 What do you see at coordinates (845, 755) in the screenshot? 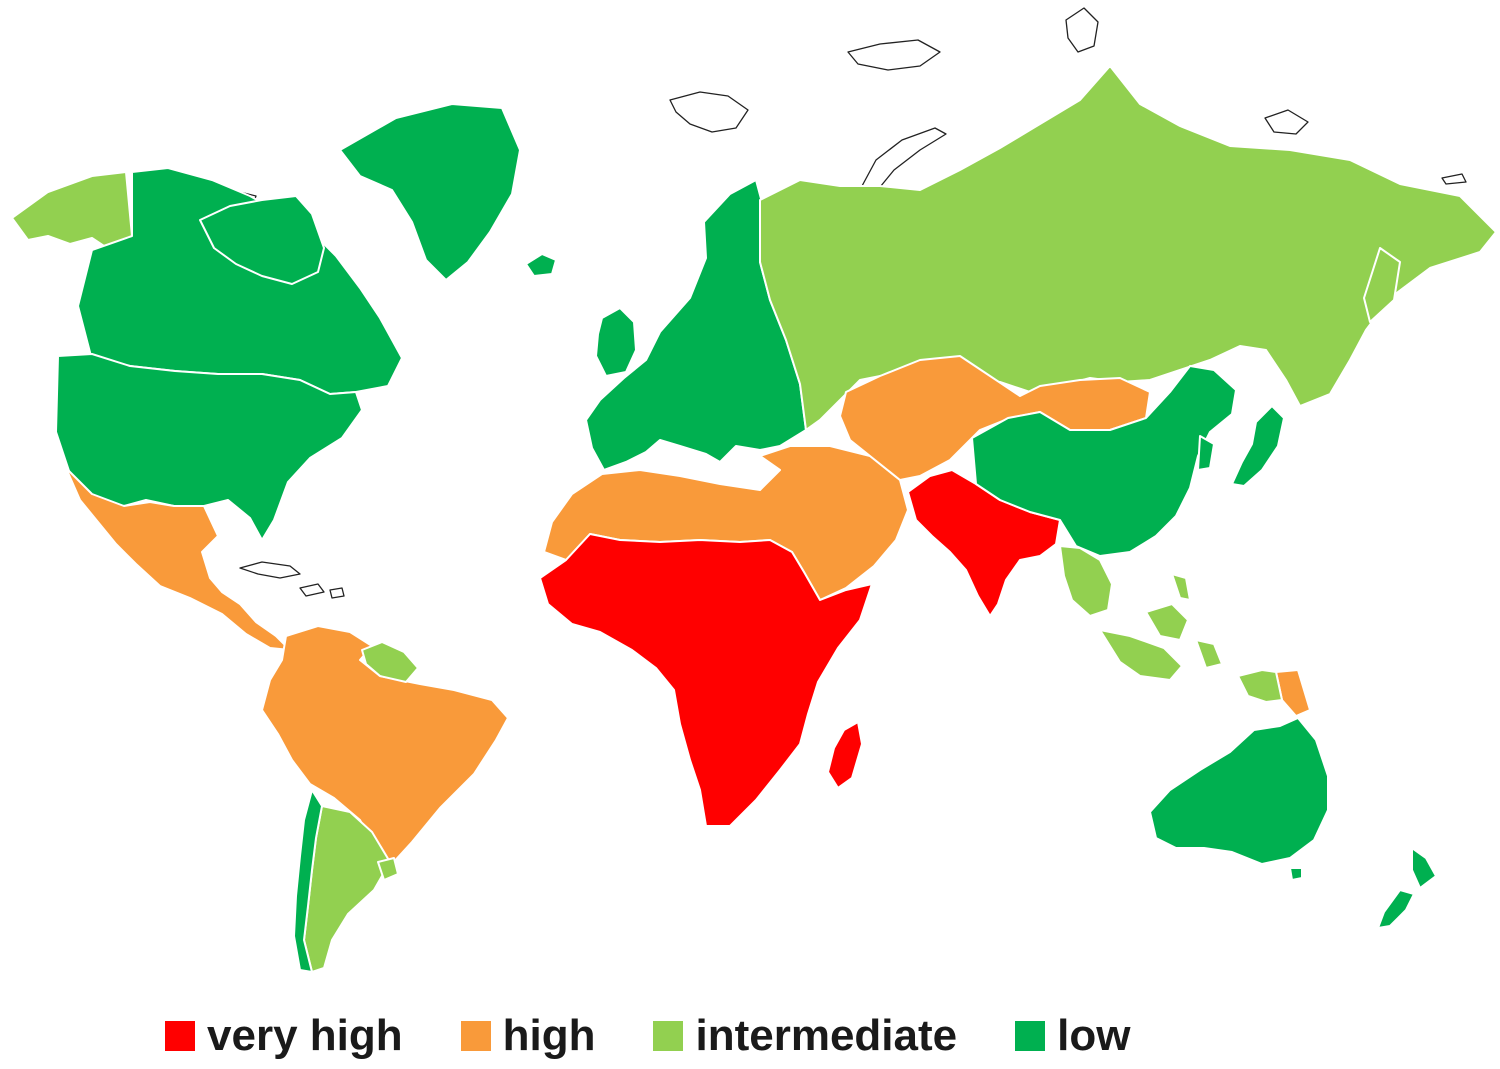
I see `region-madagascar` at bounding box center [845, 755].